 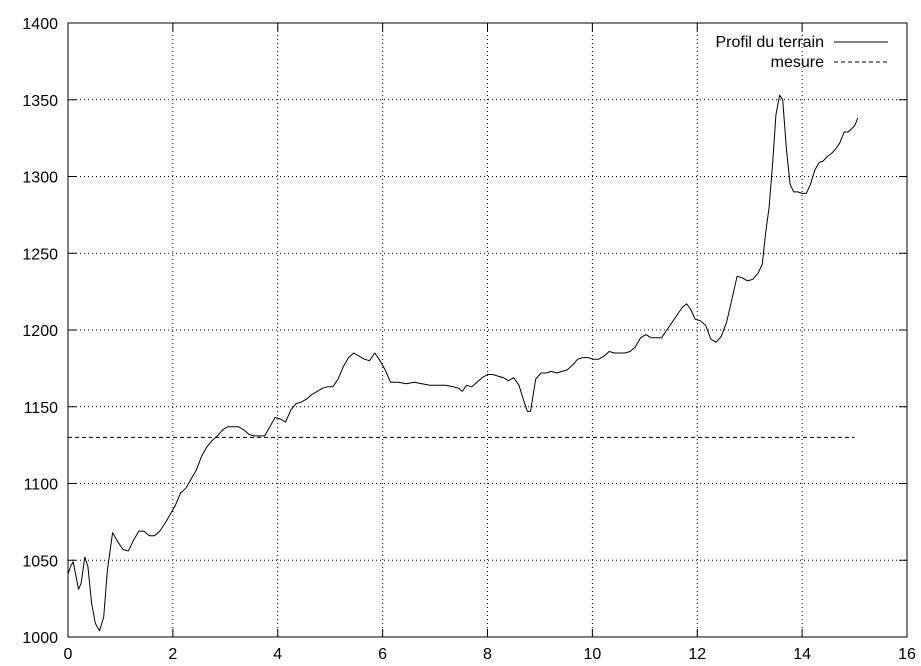 I want to click on x-tick-label: 6, so click(x=382, y=654).